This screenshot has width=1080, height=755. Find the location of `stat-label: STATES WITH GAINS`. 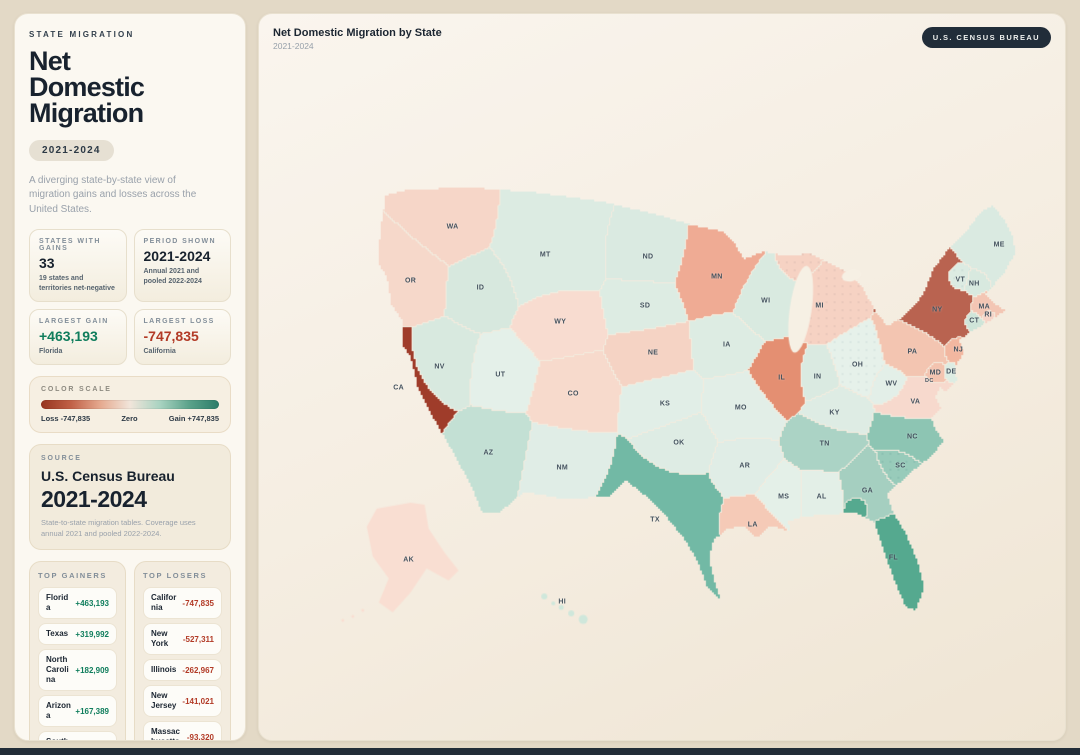

stat-label: STATES WITH GAINS is located at coordinates (70, 245).